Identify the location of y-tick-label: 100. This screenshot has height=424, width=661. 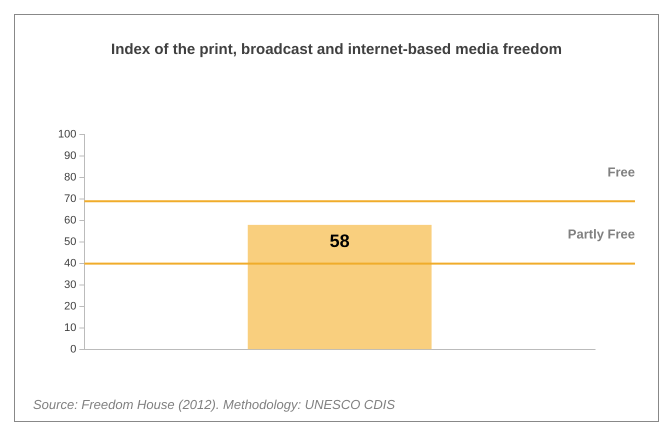
(67, 134).